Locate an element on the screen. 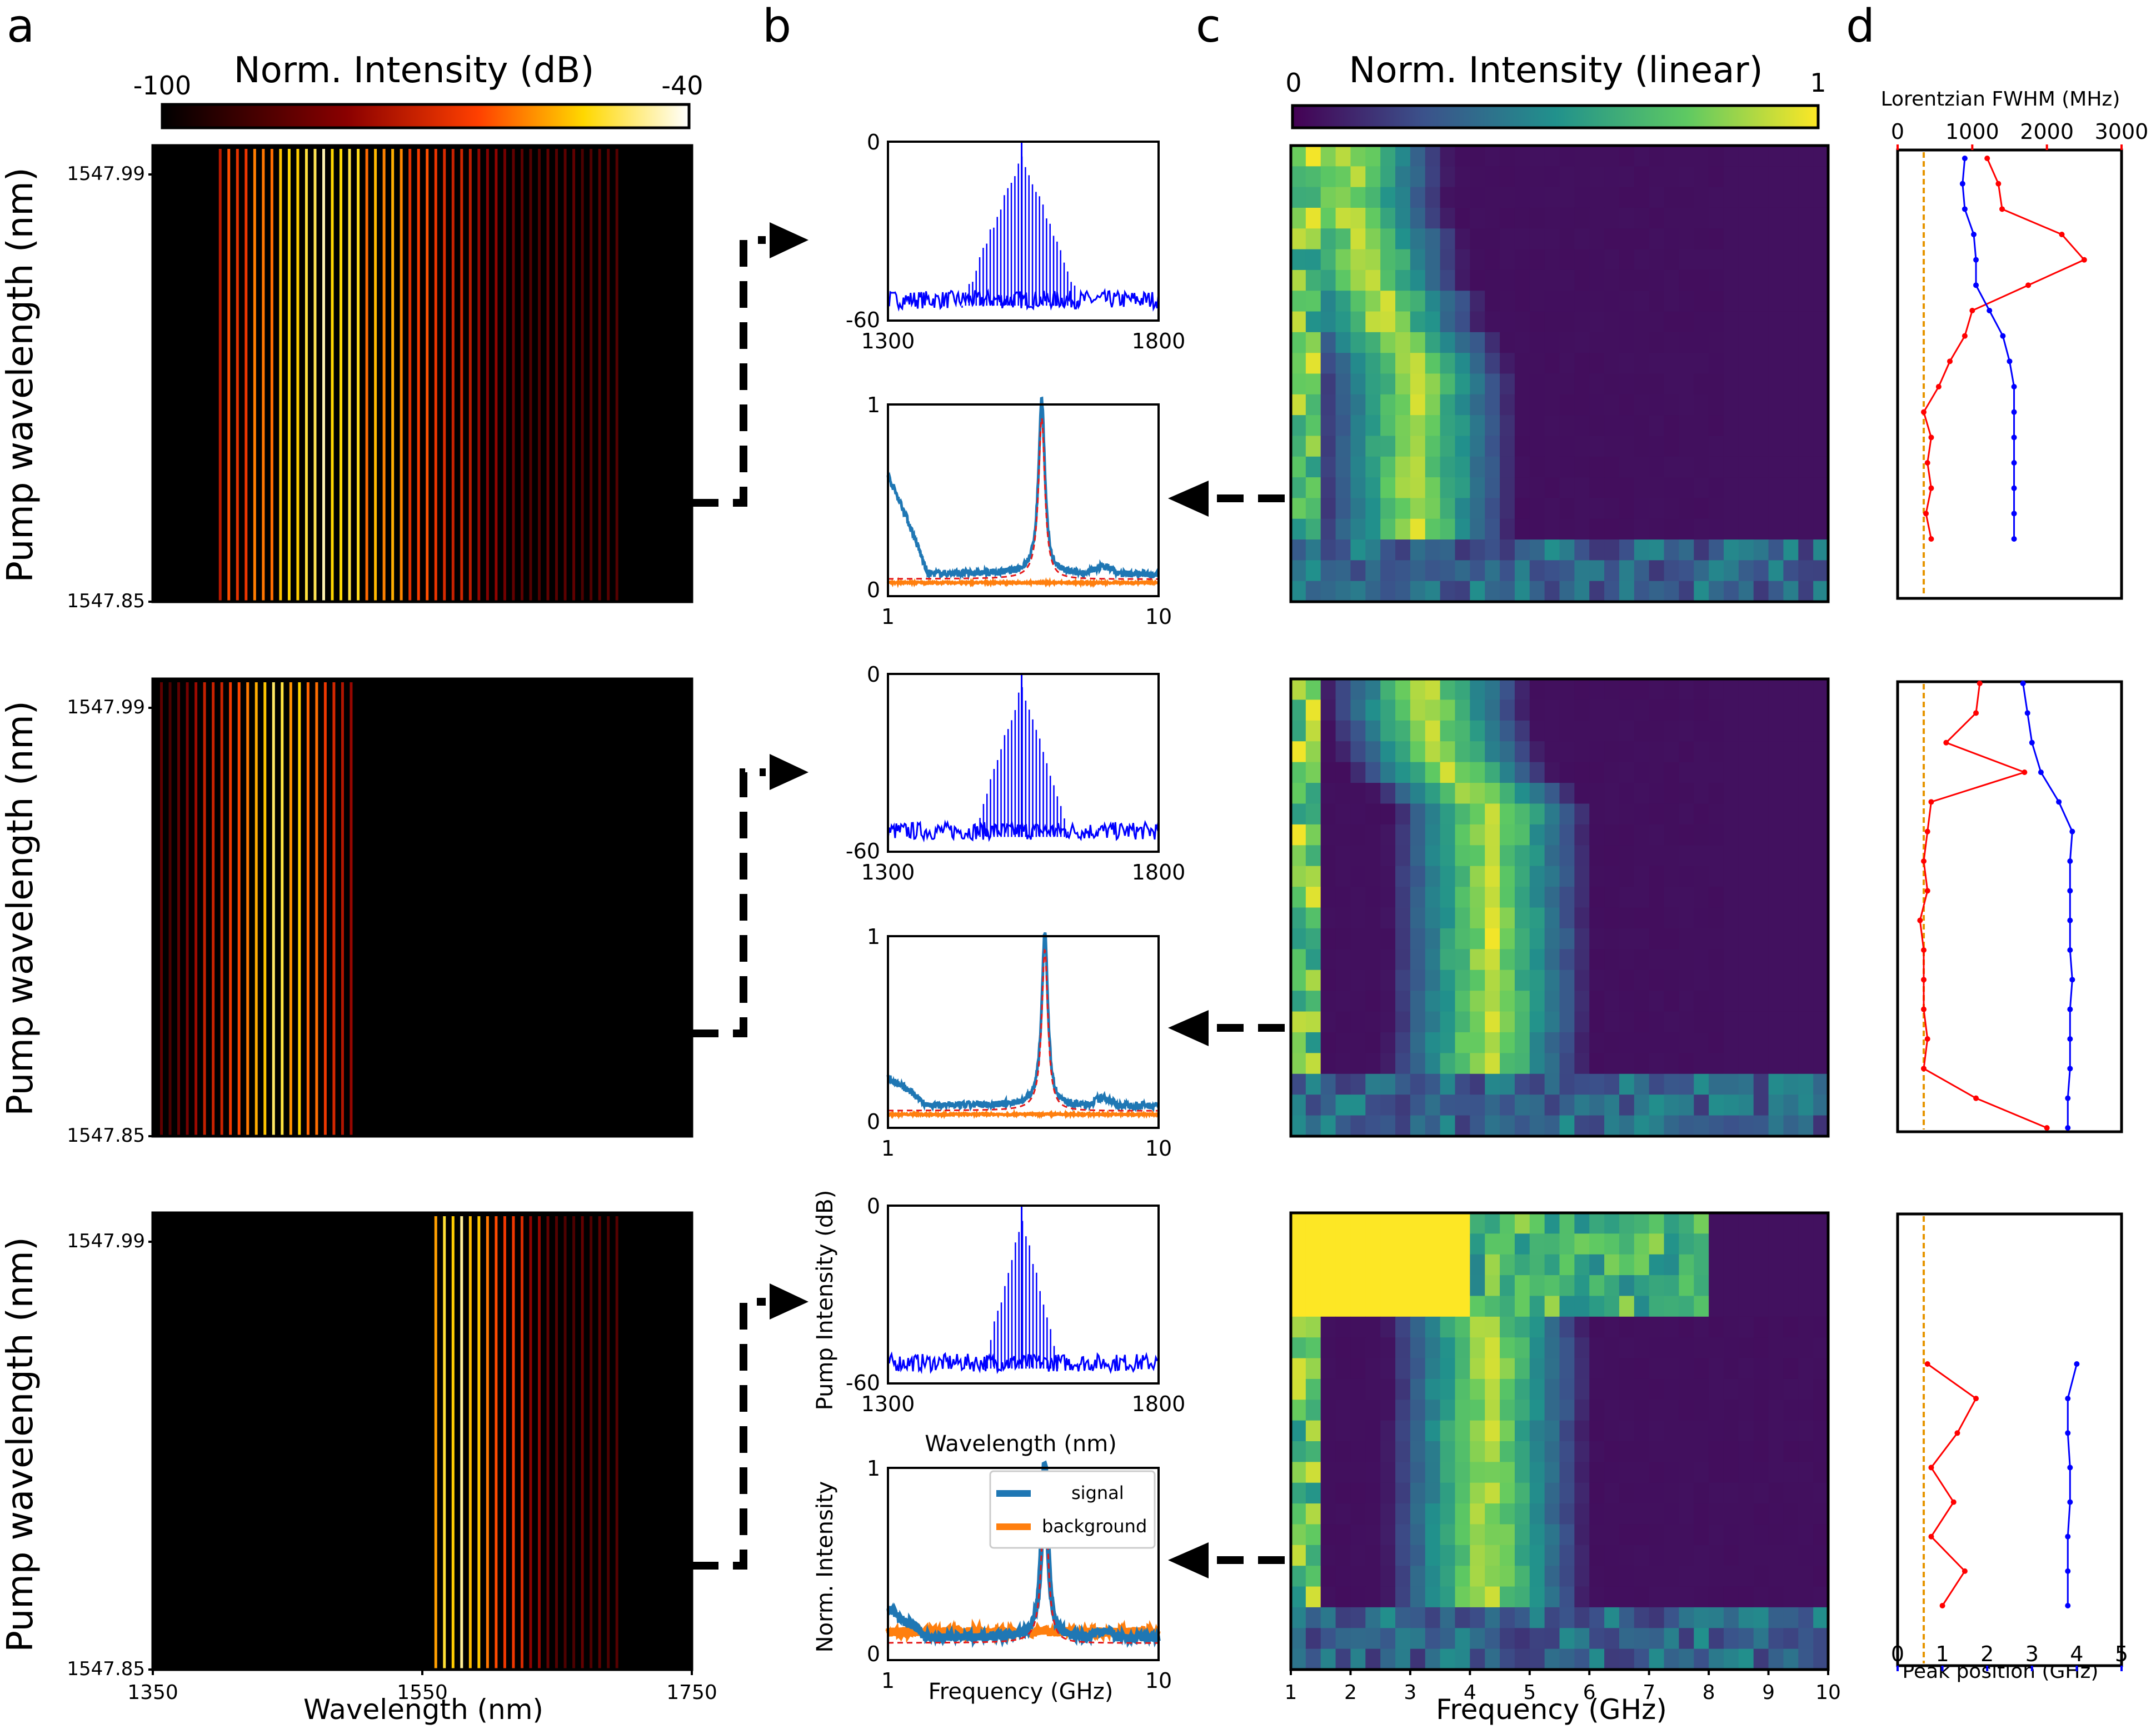 This screenshot has height=1729, width=2156. c-heatmap-frame is located at coordinates (1559, 373).